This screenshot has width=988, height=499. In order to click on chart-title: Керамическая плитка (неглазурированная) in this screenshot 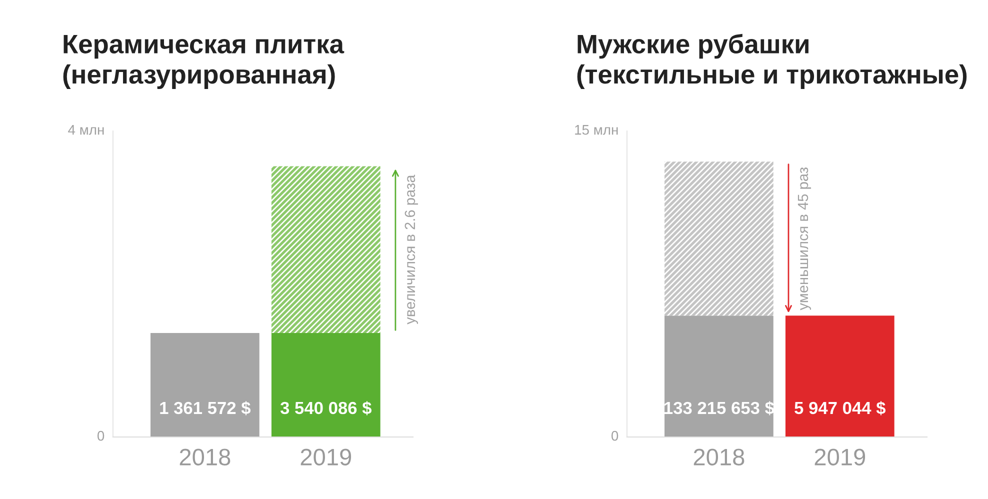, I will do `click(203, 62)`.